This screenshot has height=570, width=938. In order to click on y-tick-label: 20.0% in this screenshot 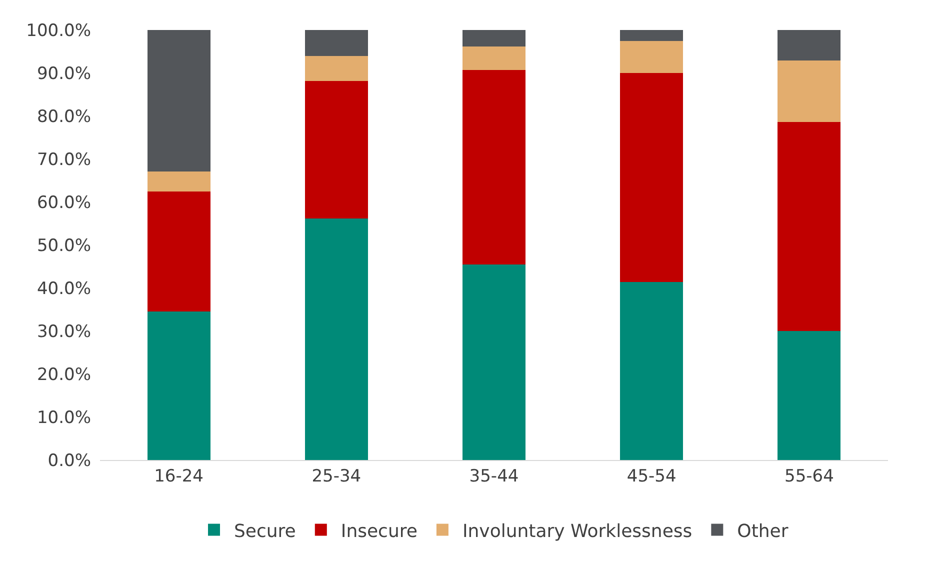, I will do `click(63, 374)`.